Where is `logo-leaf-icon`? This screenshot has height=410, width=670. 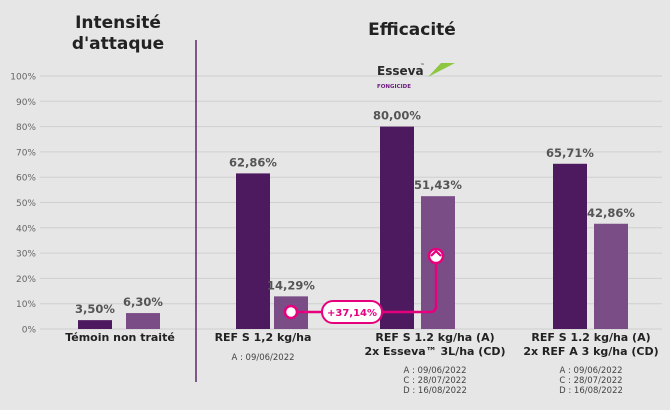
logo-leaf-icon is located at coordinates (441, 70).